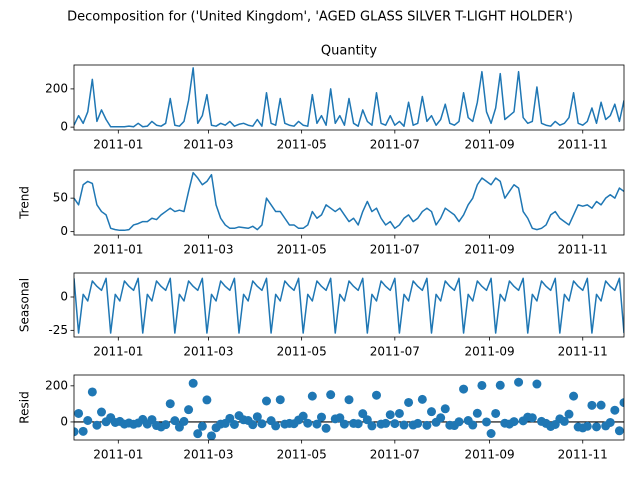  Describe the element at coordinates (25, 407) in the screenshot. I see `y-axis-label: Resid` at that location.